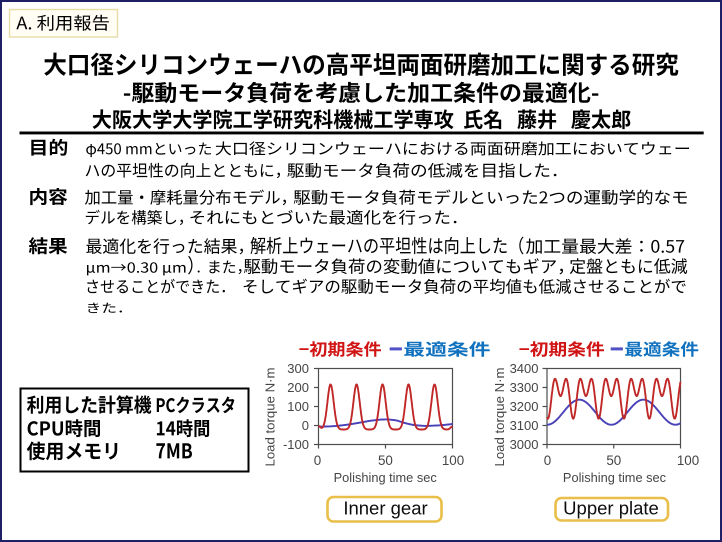 The image size is (722, 542). Describe the element at coordinates (298, 387) in the screenshot. I see `svg-text: 200` at that location.